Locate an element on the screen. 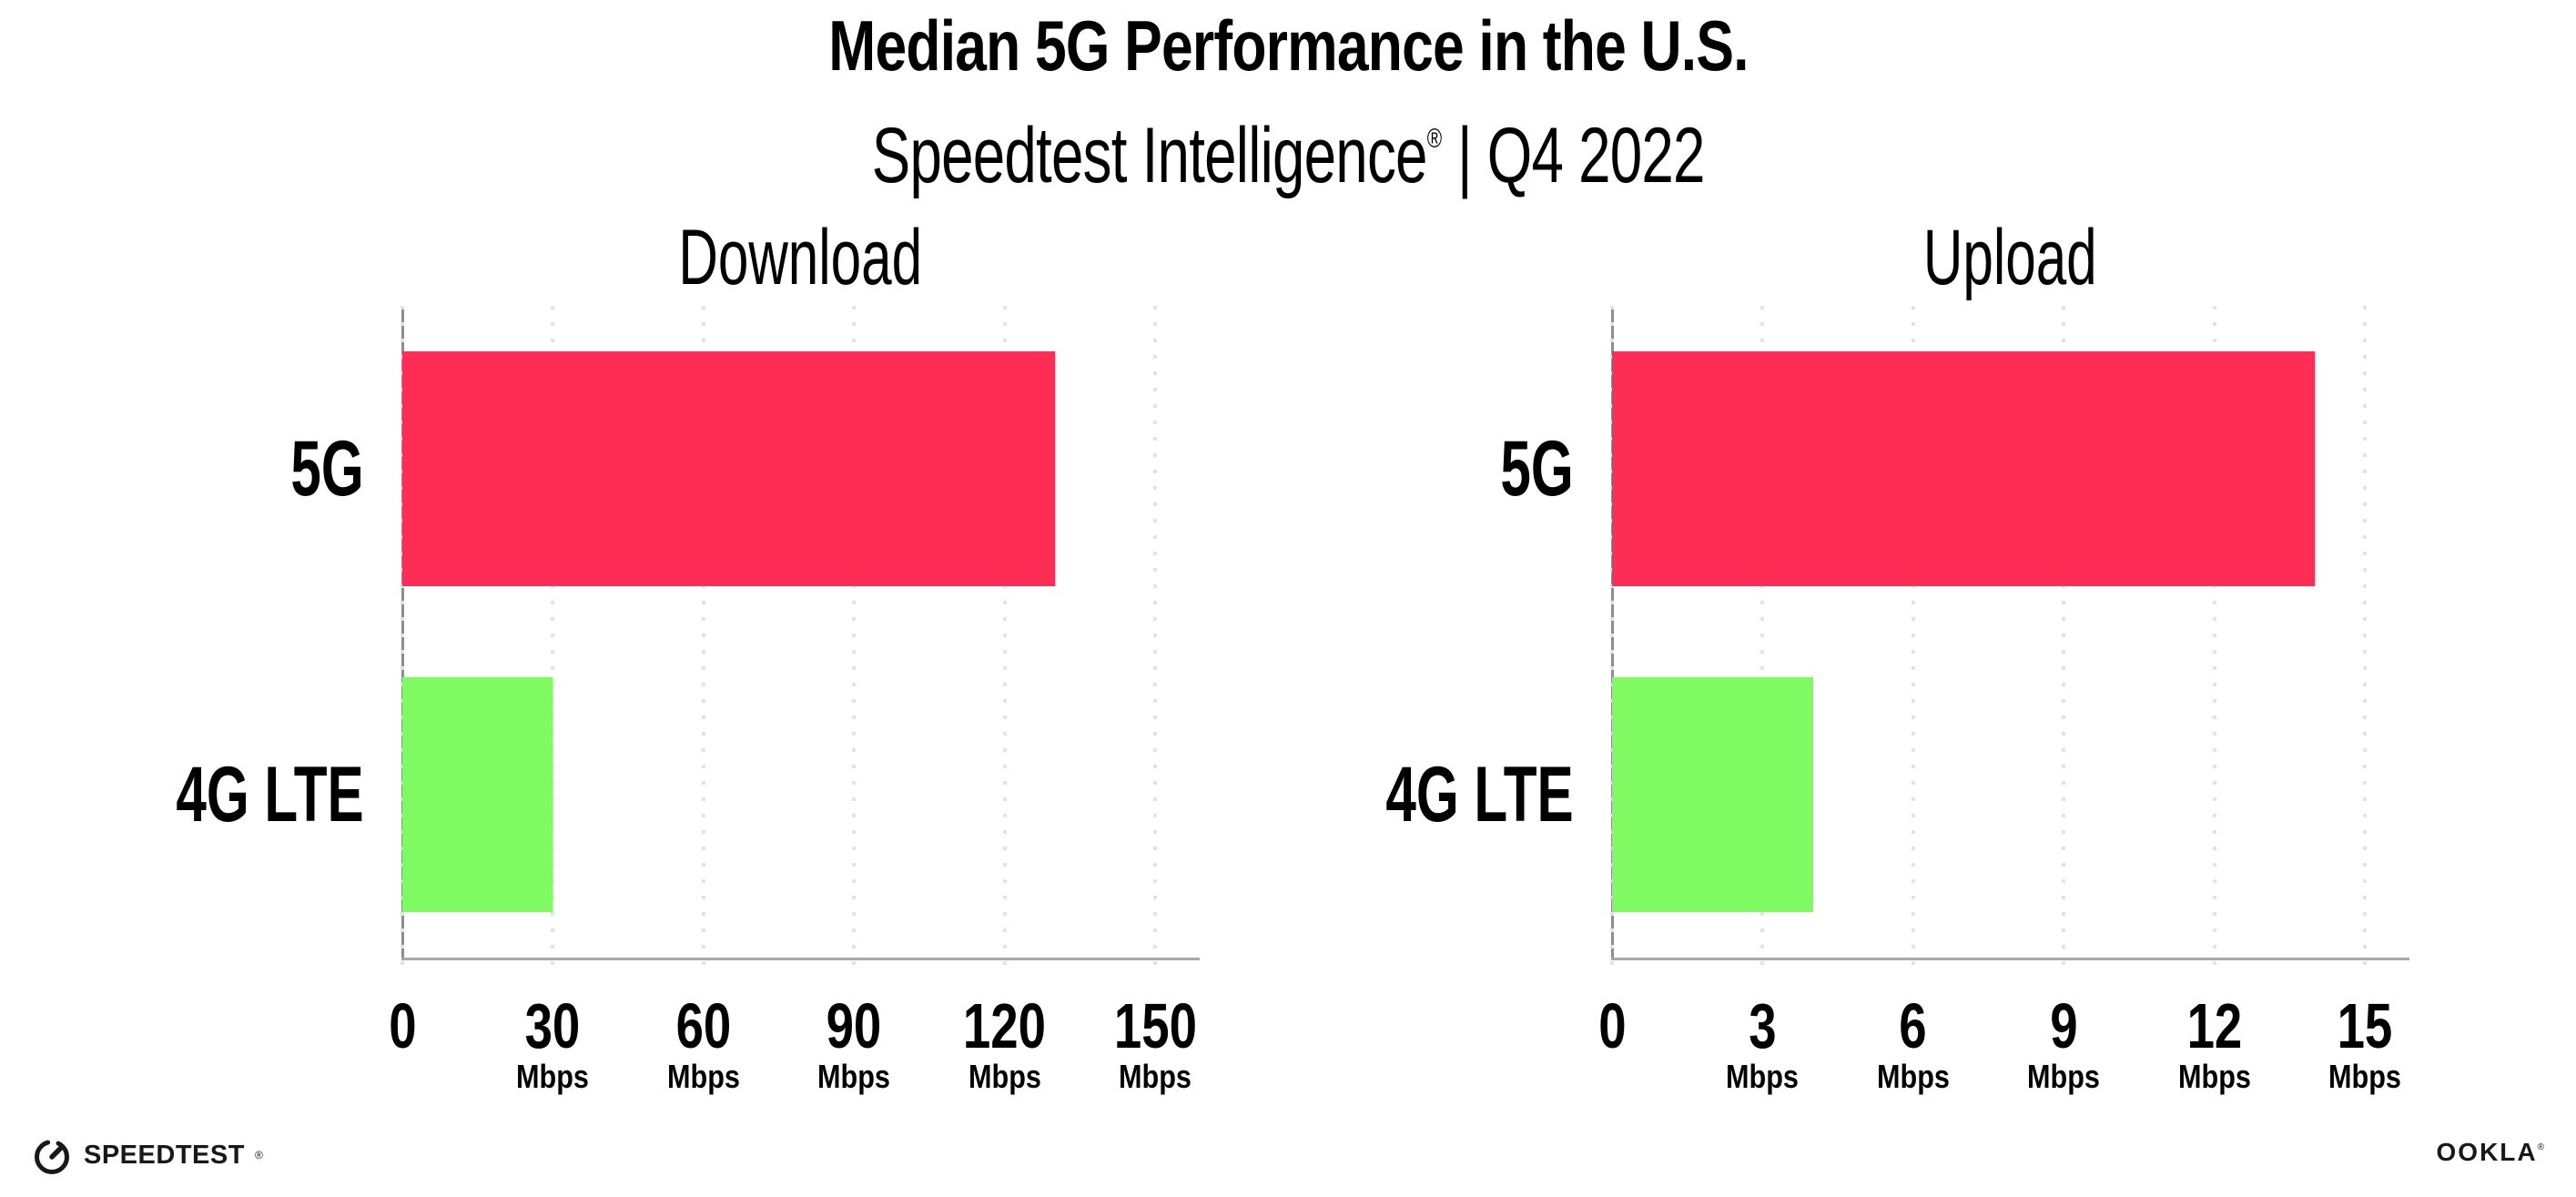 This screenshot has width=2576, height=1197. bar-4g-lte-download is located at coordinates (478, 795).